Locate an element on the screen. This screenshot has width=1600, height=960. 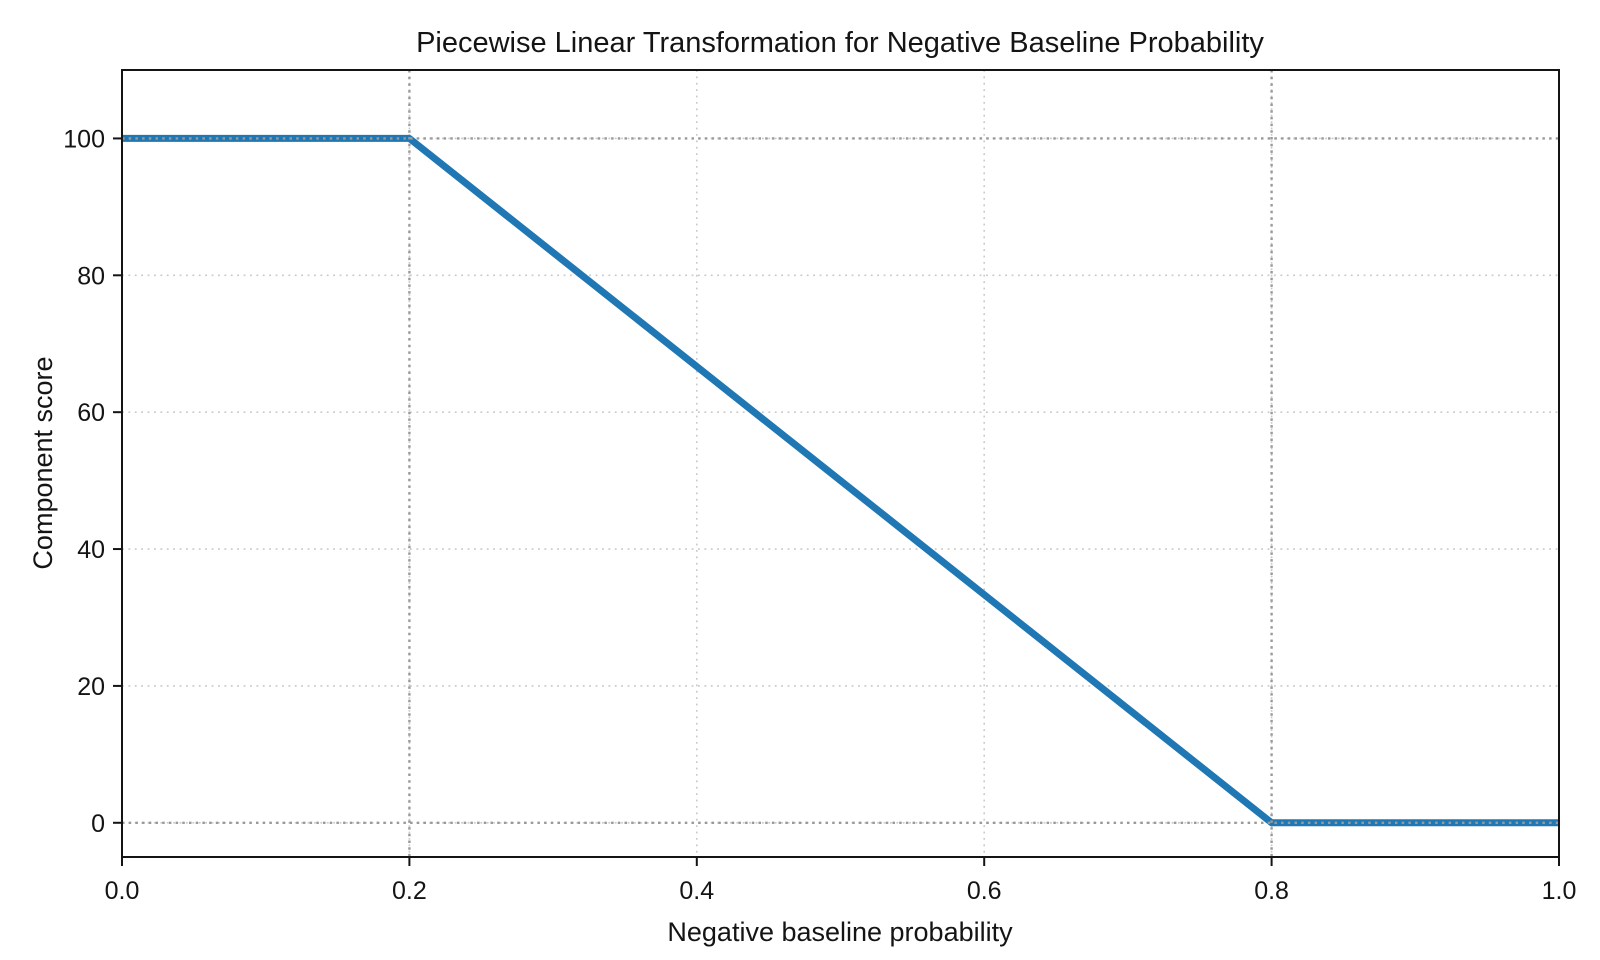
y-tick-label: 60 is located at coordinates (91, 413).